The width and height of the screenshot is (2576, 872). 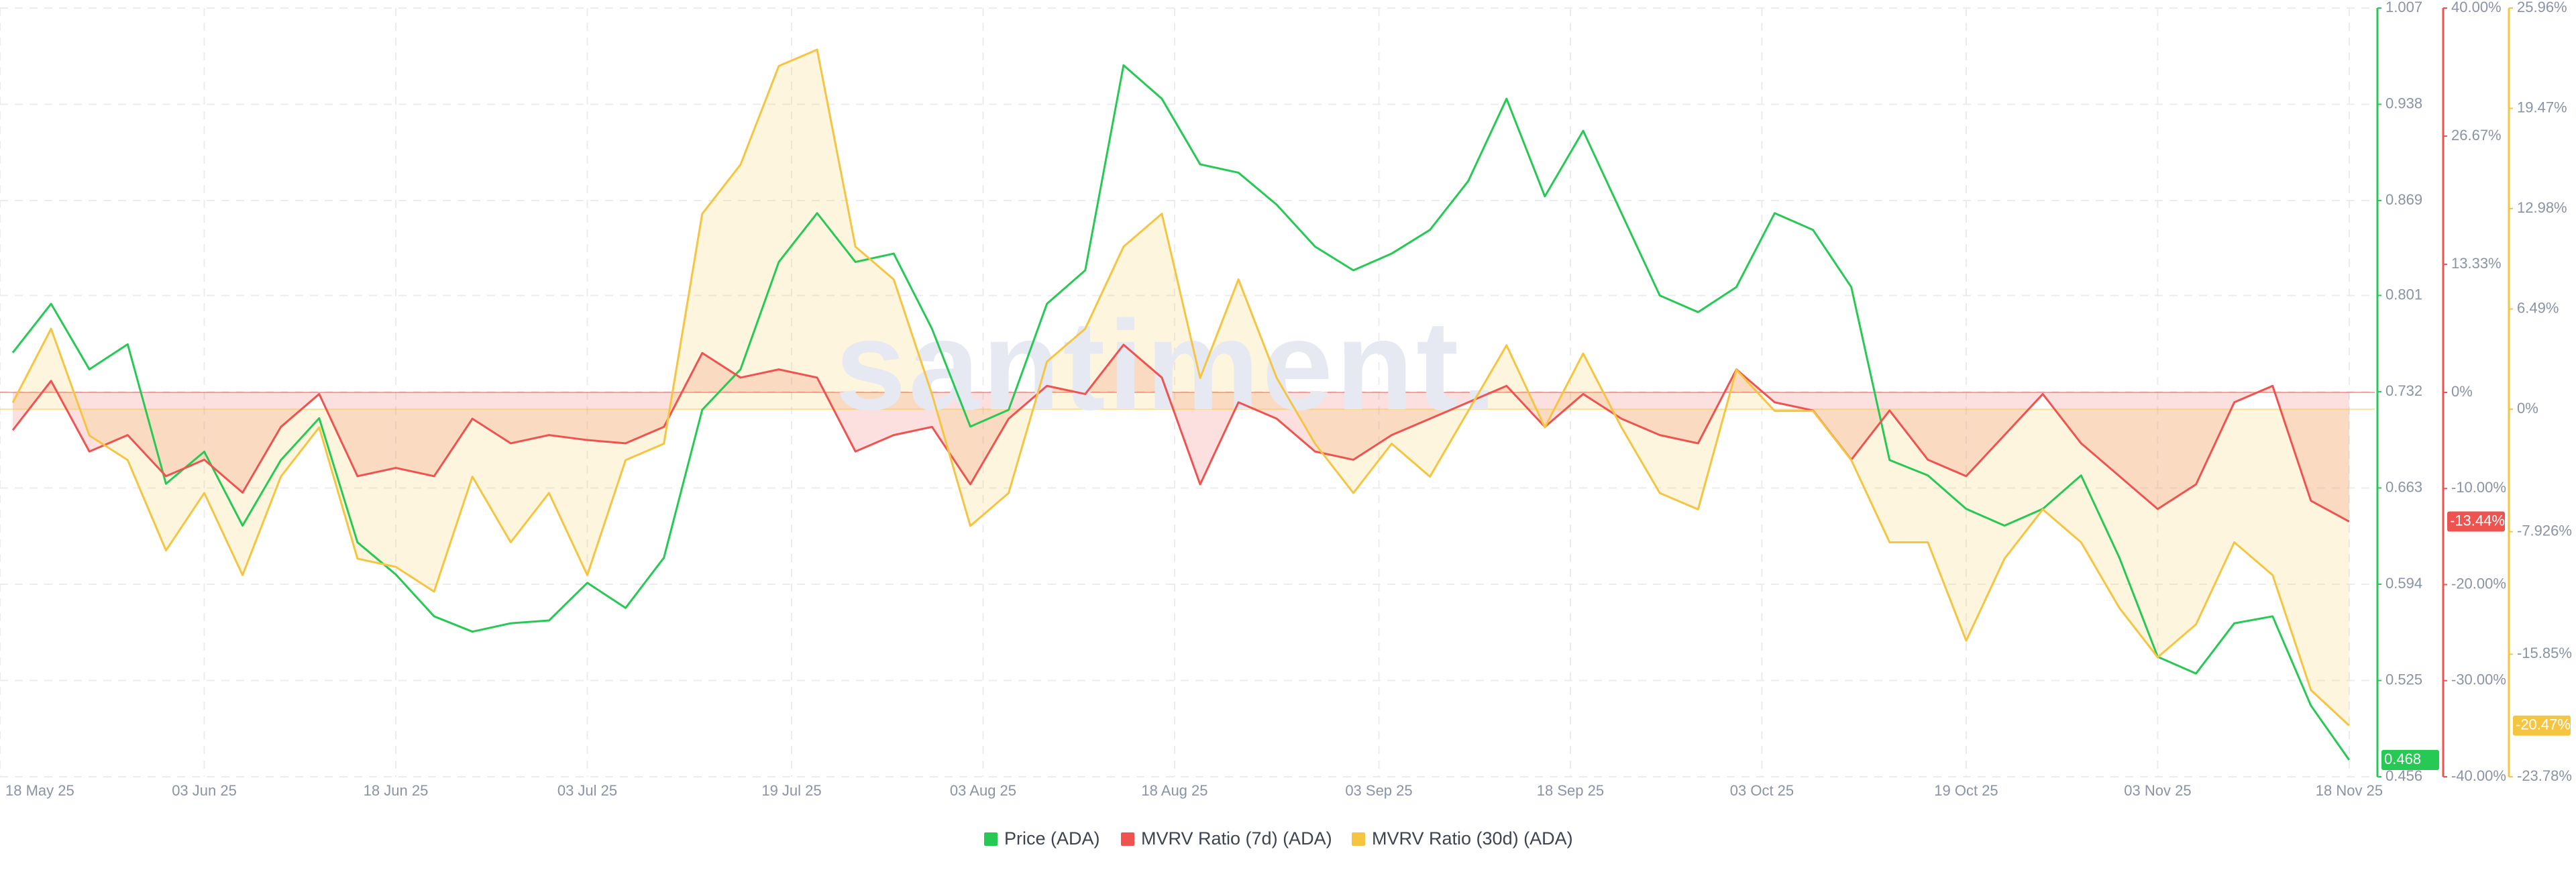 I want to click on x-tick-label: 18 Nov 25, so click(x=2349, y=790).